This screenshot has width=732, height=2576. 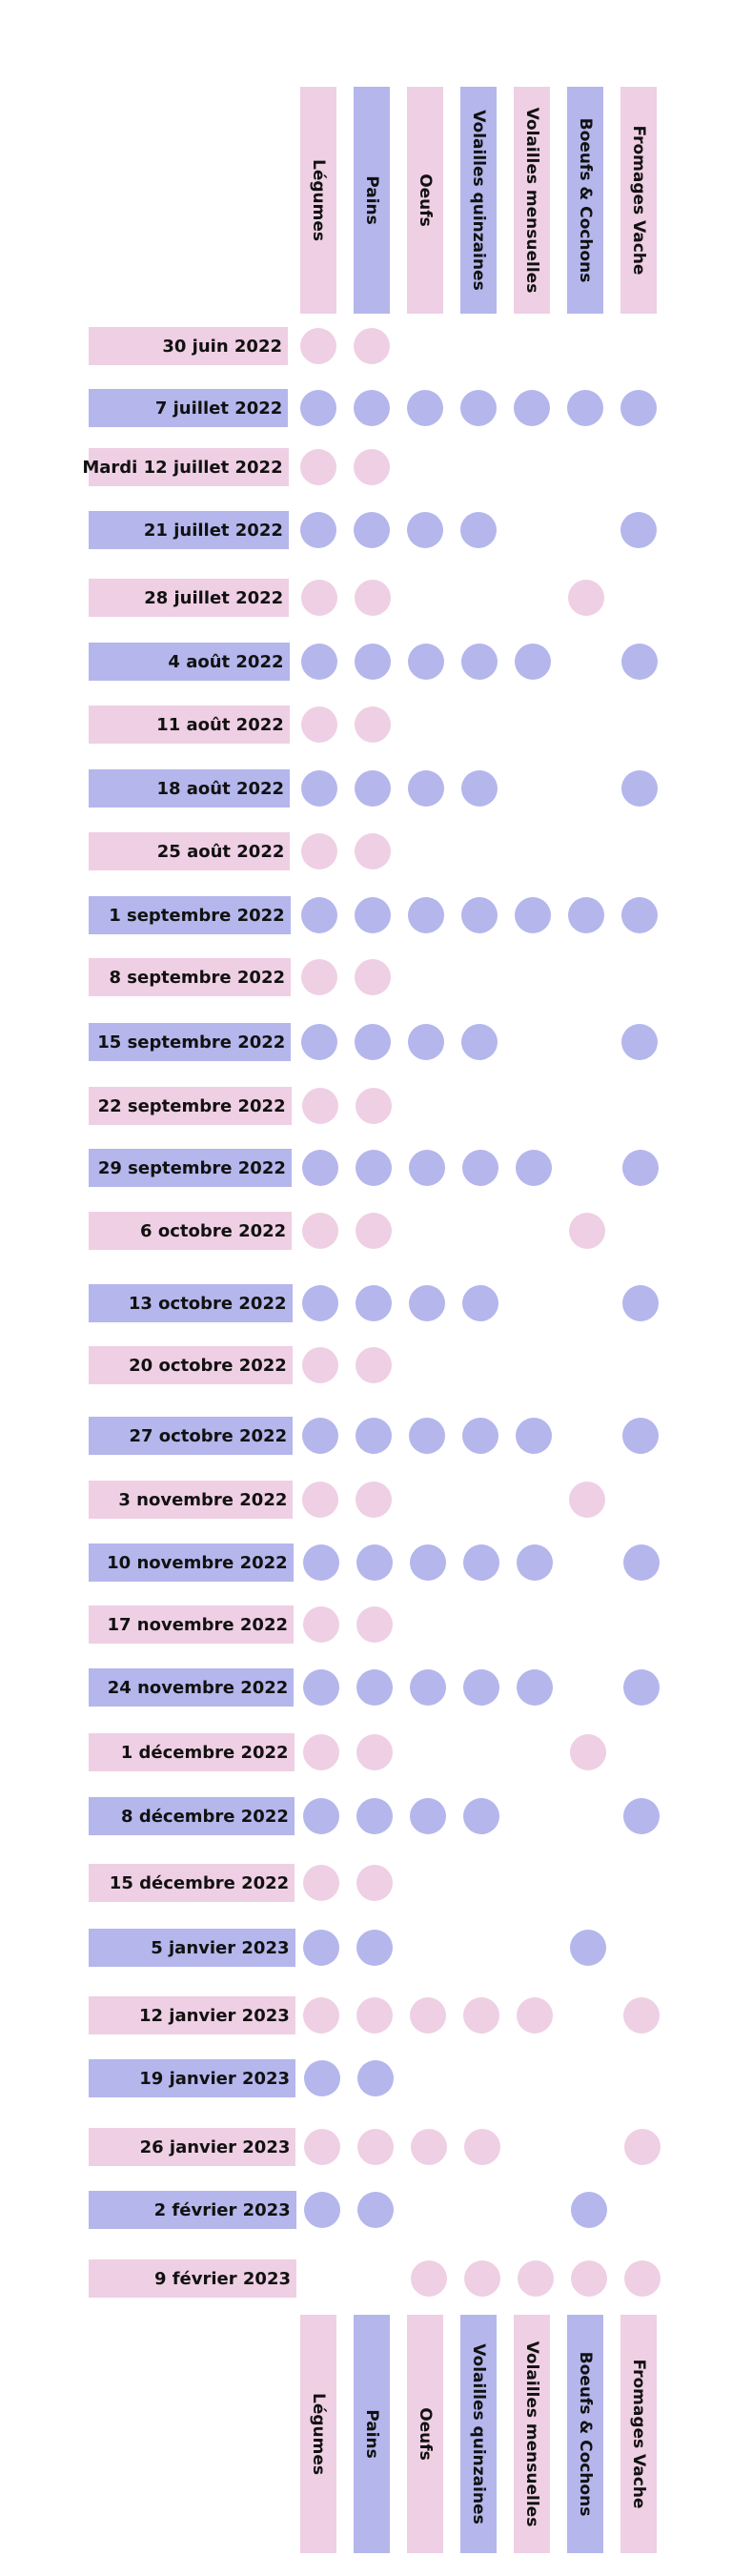 I want to click on column-footer-boeufs: Boeufs & Cochons, so click(x=585, y=2434).